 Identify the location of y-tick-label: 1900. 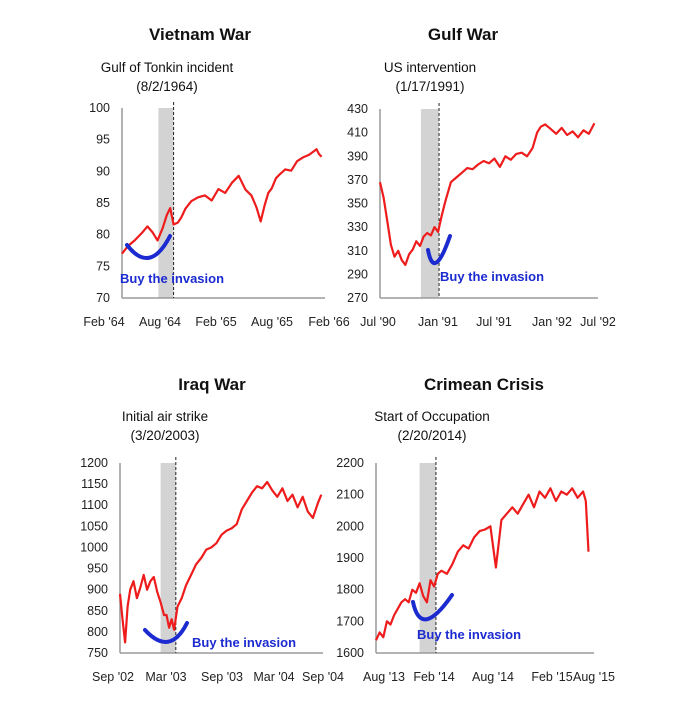
(350, 558).